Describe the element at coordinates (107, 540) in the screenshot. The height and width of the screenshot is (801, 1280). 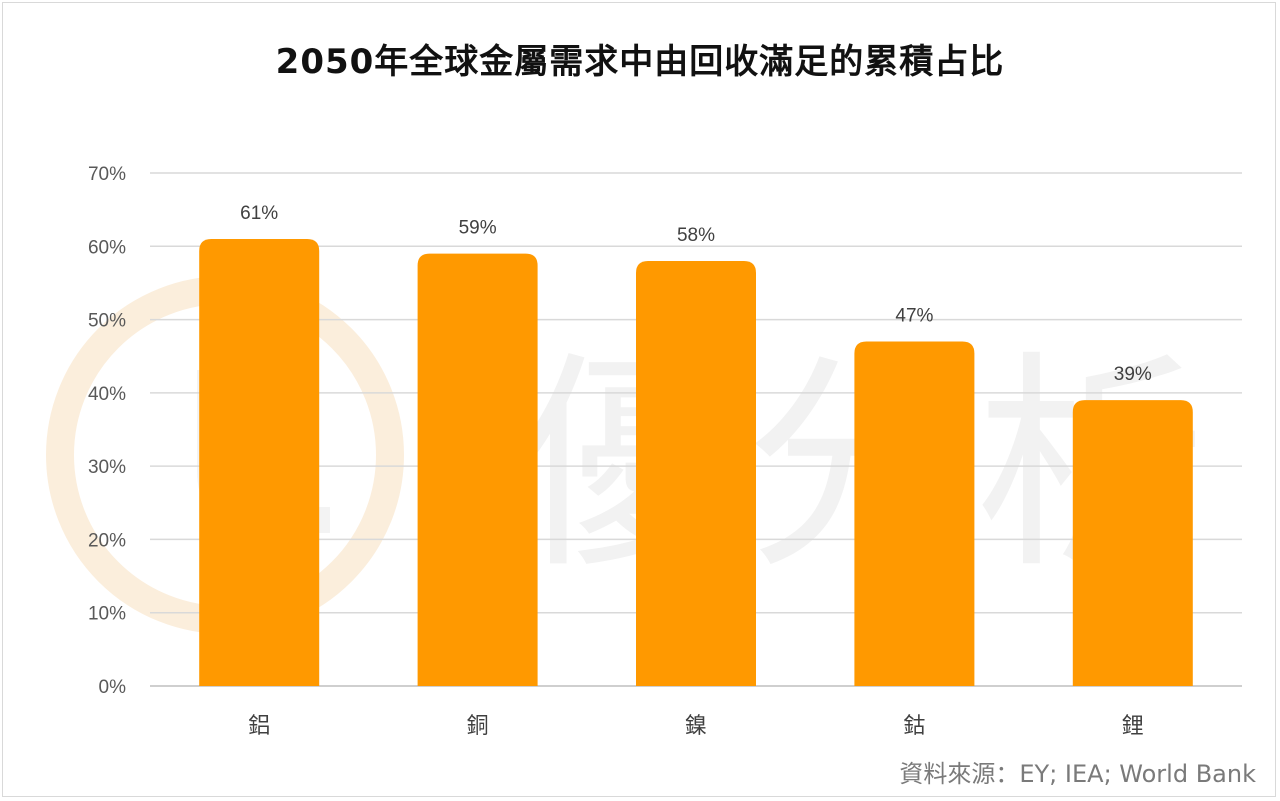
I see `y-tick-label: 20%` at that location.